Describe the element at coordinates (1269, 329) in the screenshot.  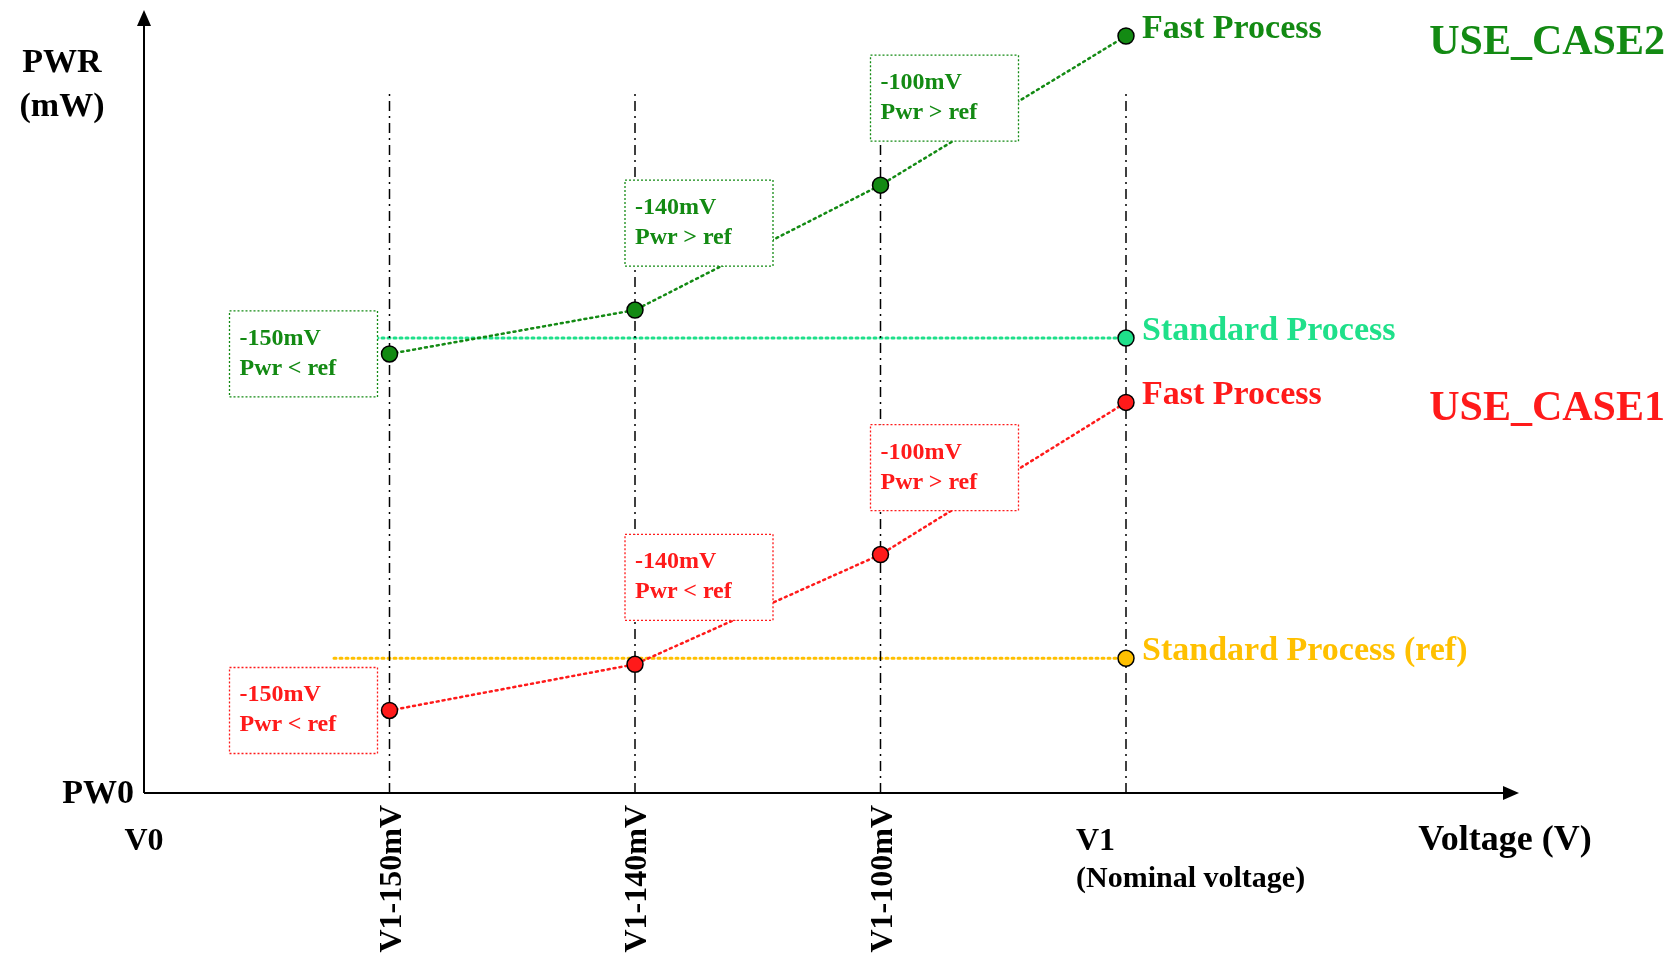
I see `series-label: Standard Process` at that location.